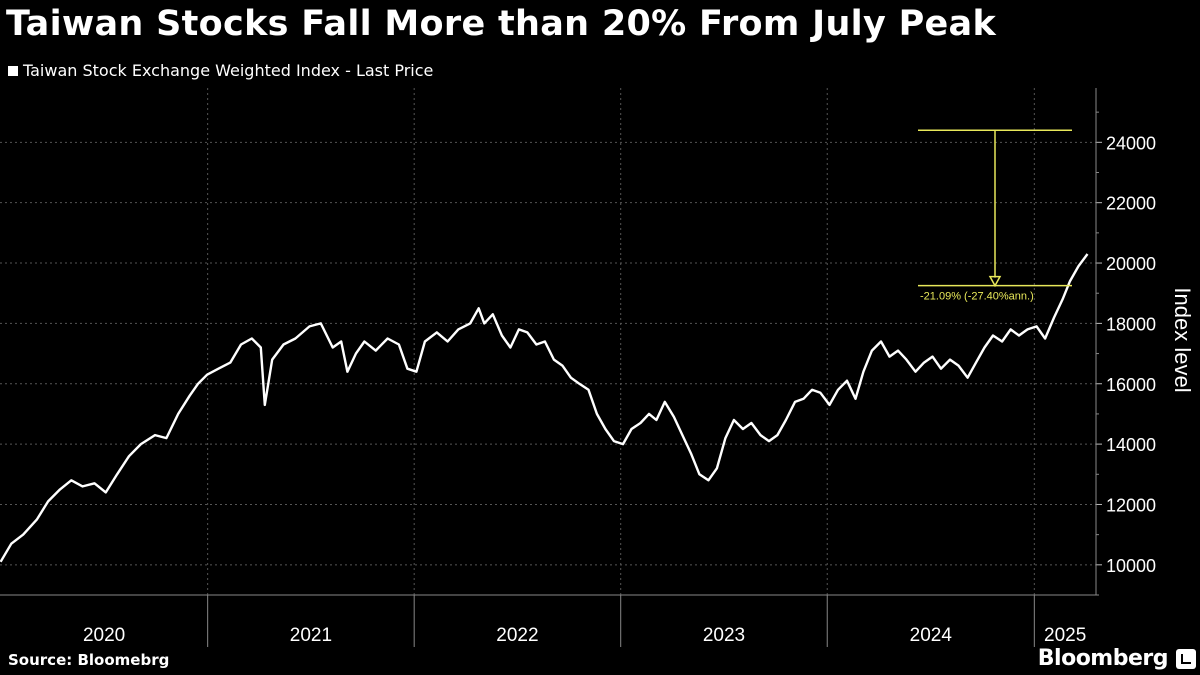  I want to click on y-axis-title: Index level, so click(1182, 339).